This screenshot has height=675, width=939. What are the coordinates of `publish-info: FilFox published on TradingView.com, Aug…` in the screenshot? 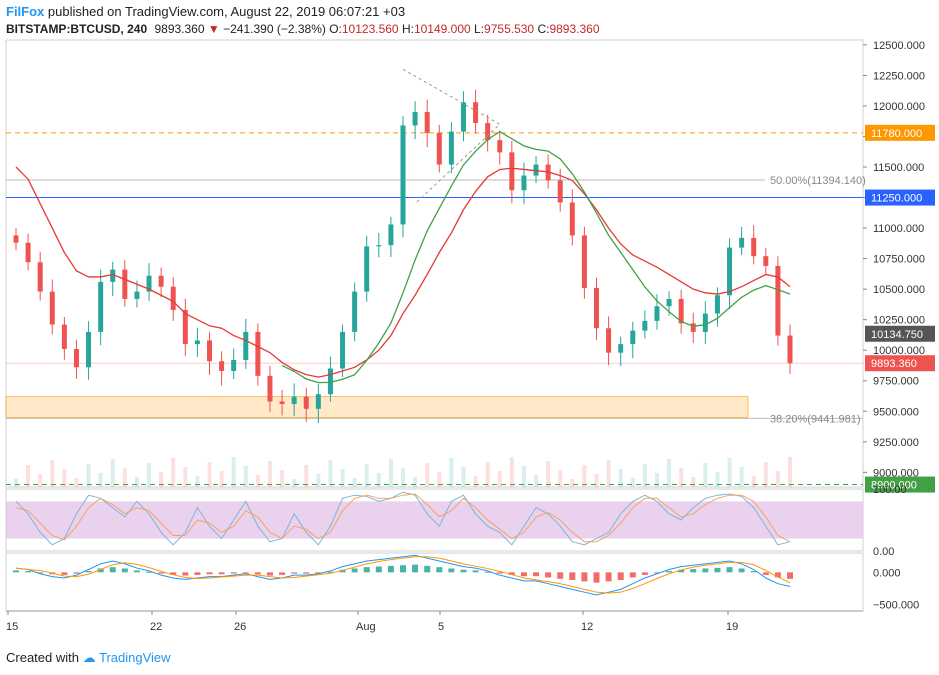 It's located at (205, 11).